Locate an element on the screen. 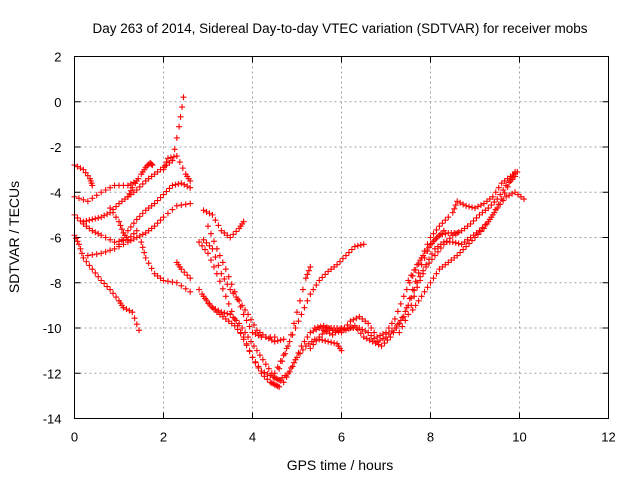  y-axis-label: SDTVAR / TECUs is located at coordinates (14, 237).